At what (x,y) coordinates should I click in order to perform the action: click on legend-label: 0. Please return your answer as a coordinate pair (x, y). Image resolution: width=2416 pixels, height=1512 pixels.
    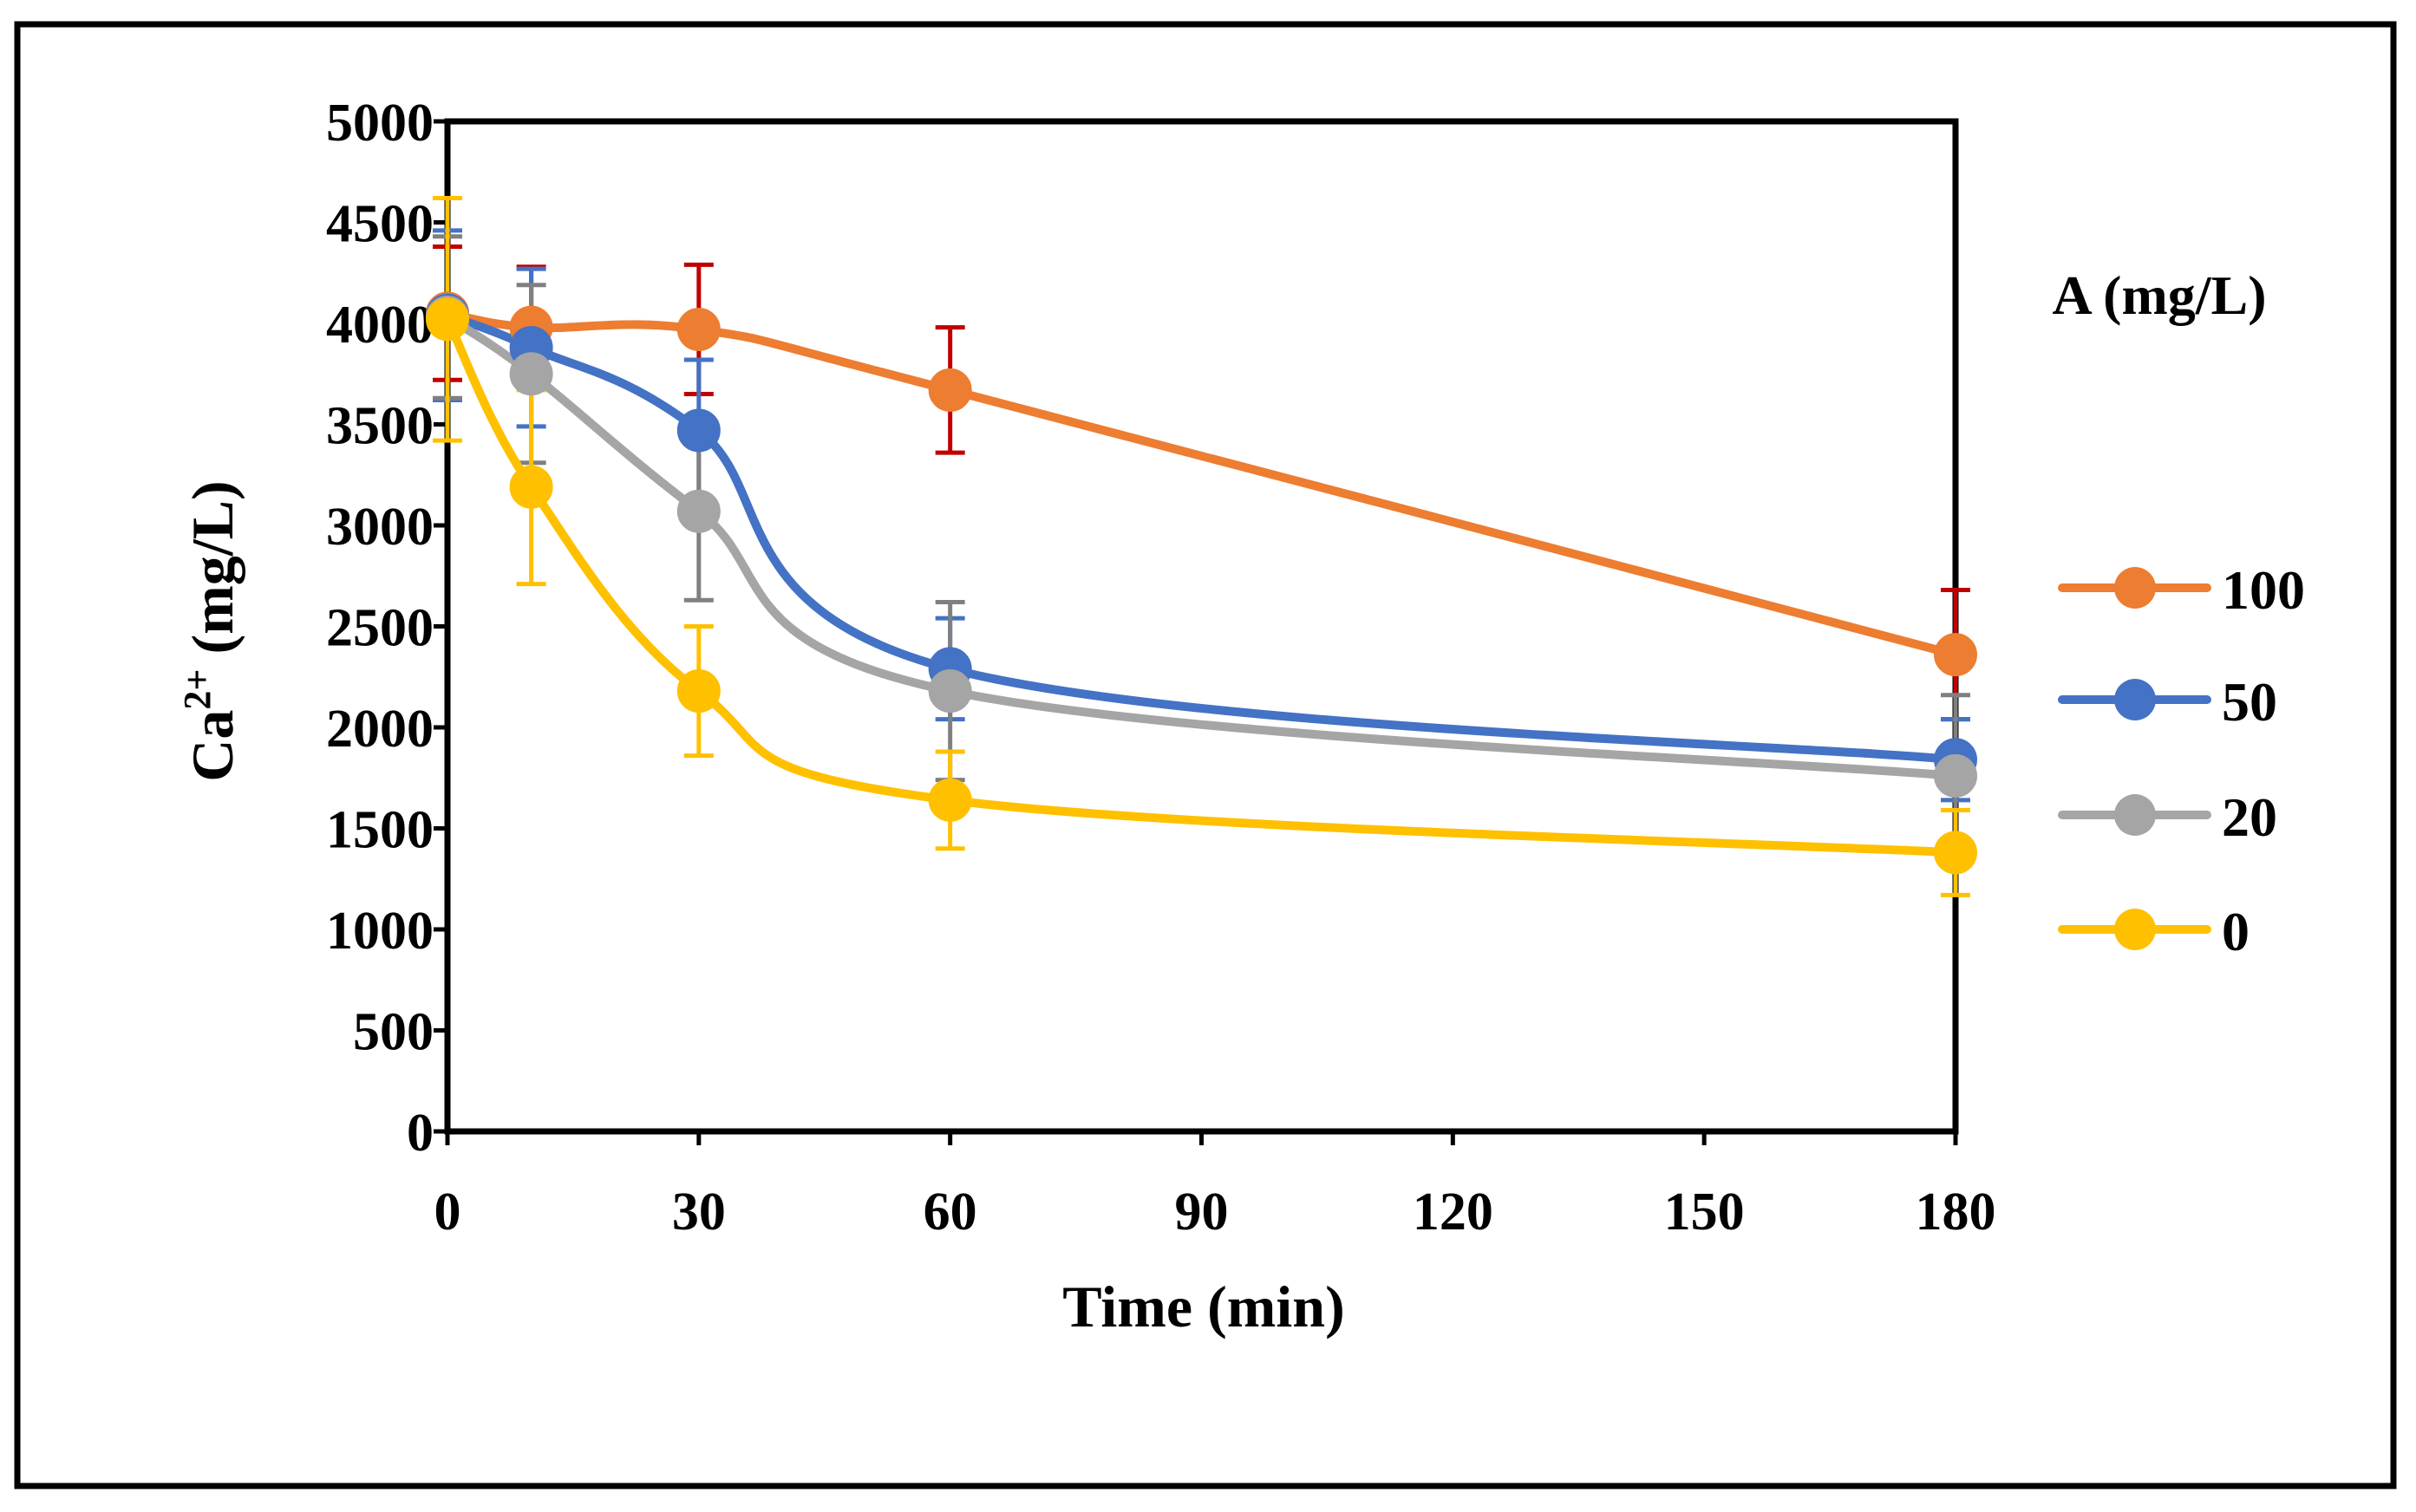
    Looking at the image, I should click on (2235, 932).